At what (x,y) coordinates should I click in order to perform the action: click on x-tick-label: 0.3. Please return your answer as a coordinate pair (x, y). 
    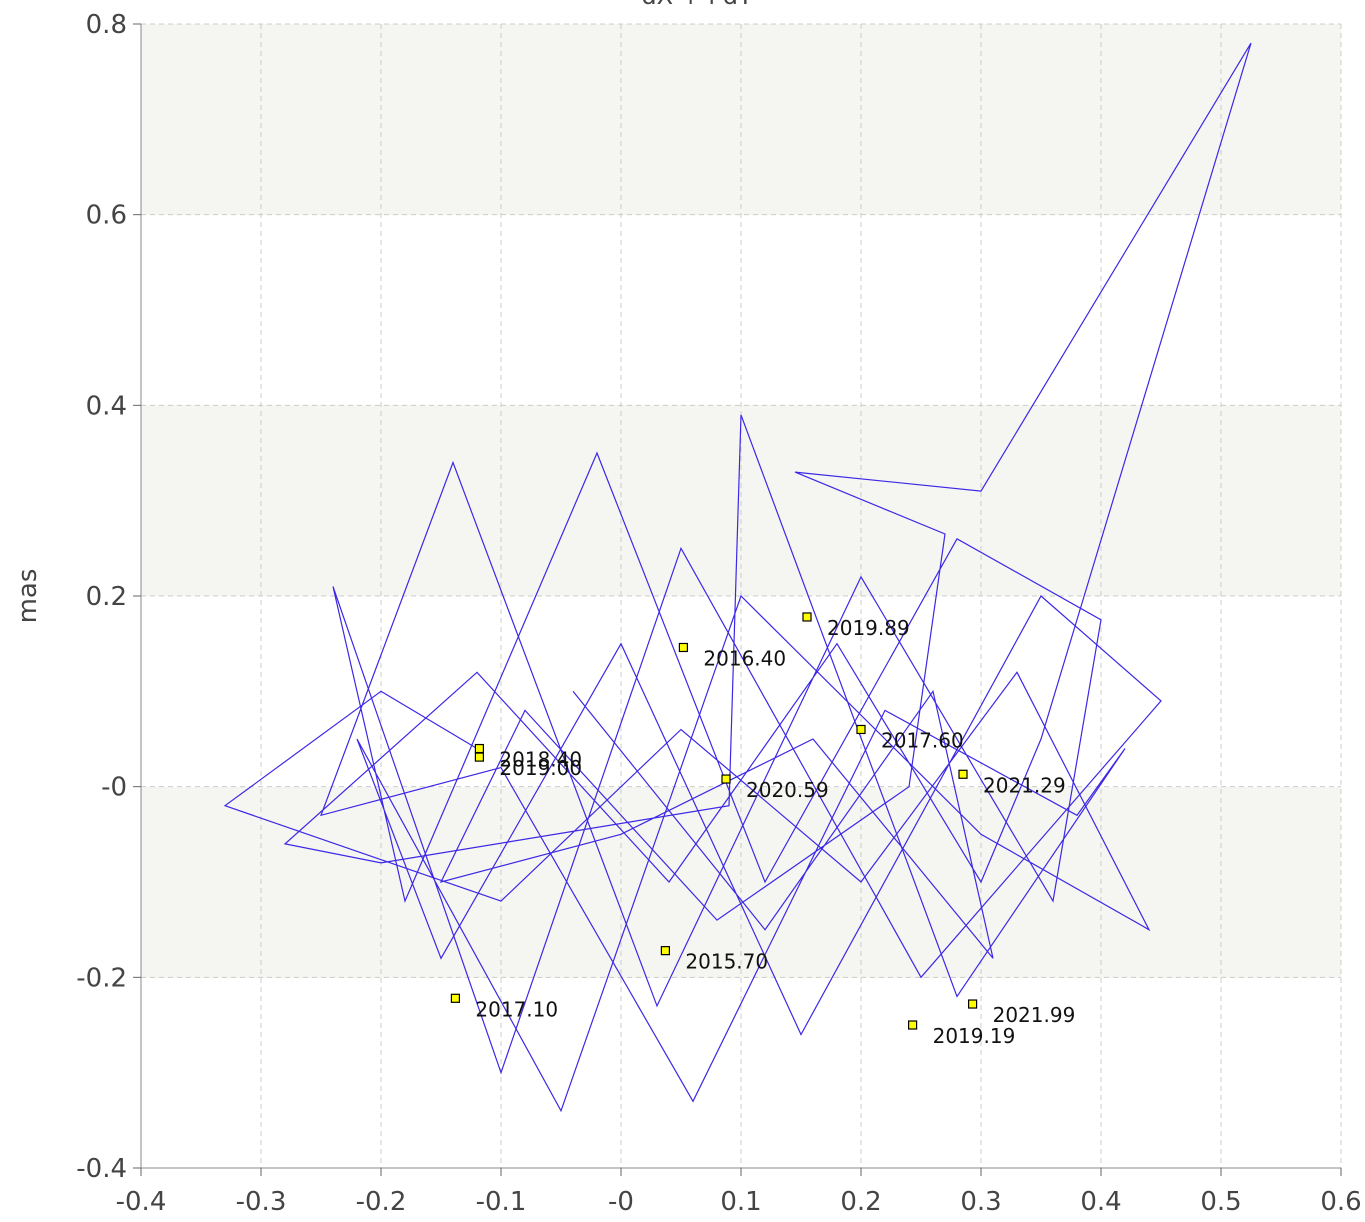
    Looking at the image, I should click on (980, 1202).